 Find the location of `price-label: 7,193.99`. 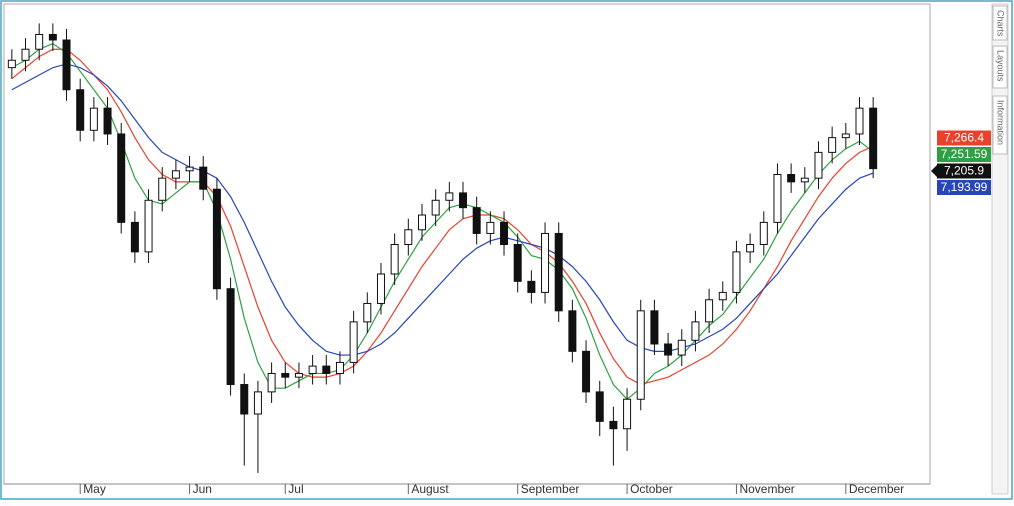

price-label: 7,193.99 is located at coordinates (964, 187).